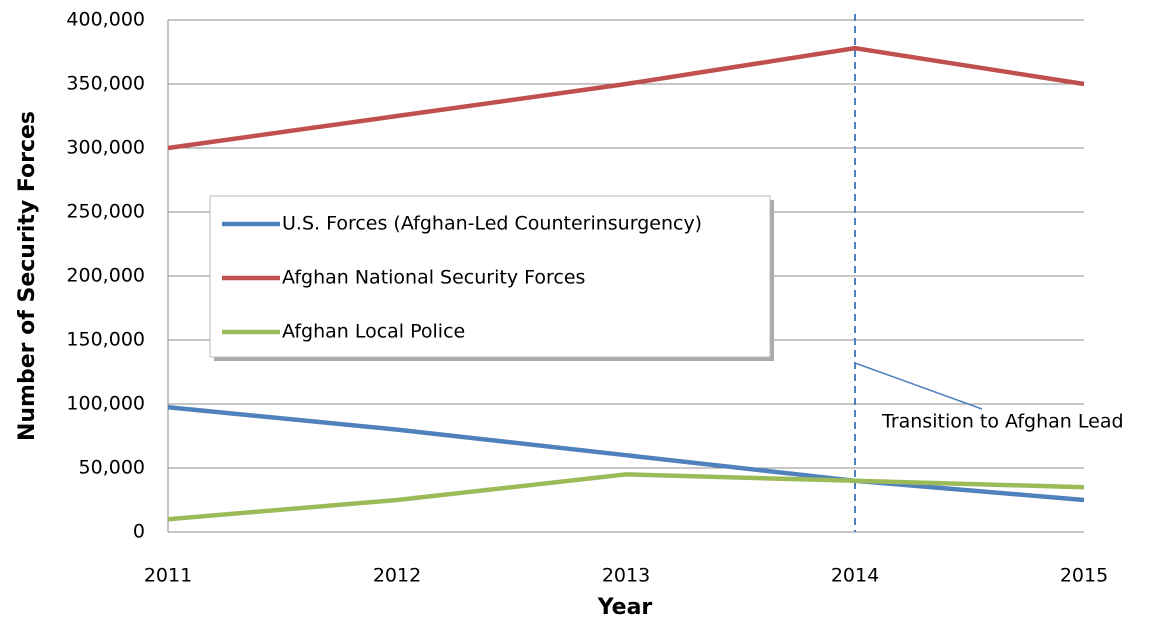 The image size is (1165, 624). I want to click on x-tick-label: 2014, so click(855, 576).